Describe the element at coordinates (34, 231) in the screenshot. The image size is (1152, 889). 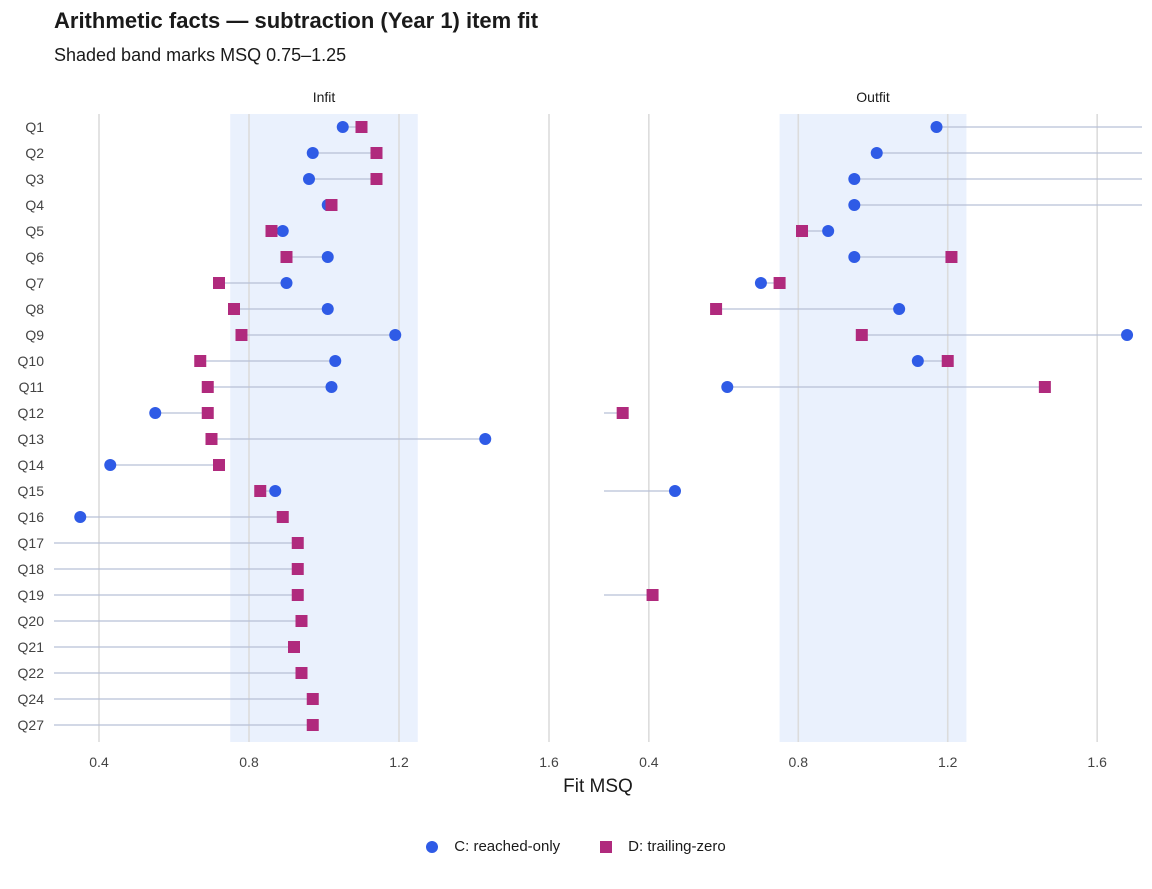
I see `y-tick-label: Q5` at that location.